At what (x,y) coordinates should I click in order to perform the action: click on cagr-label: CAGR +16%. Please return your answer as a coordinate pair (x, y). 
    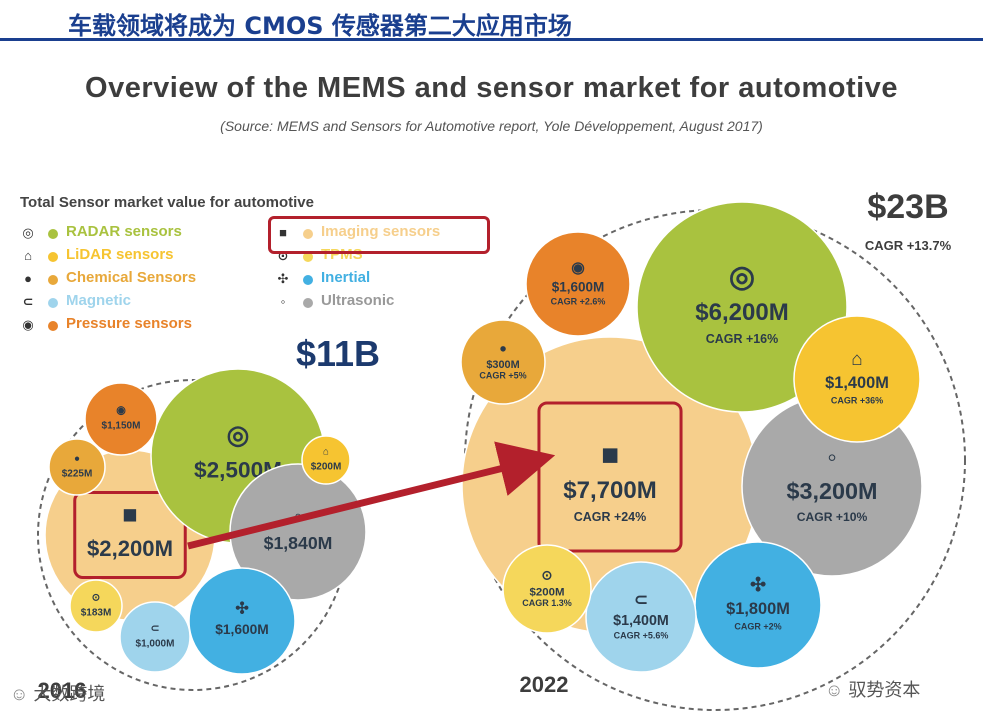
    Looking at the image, I should click on (742, 339).